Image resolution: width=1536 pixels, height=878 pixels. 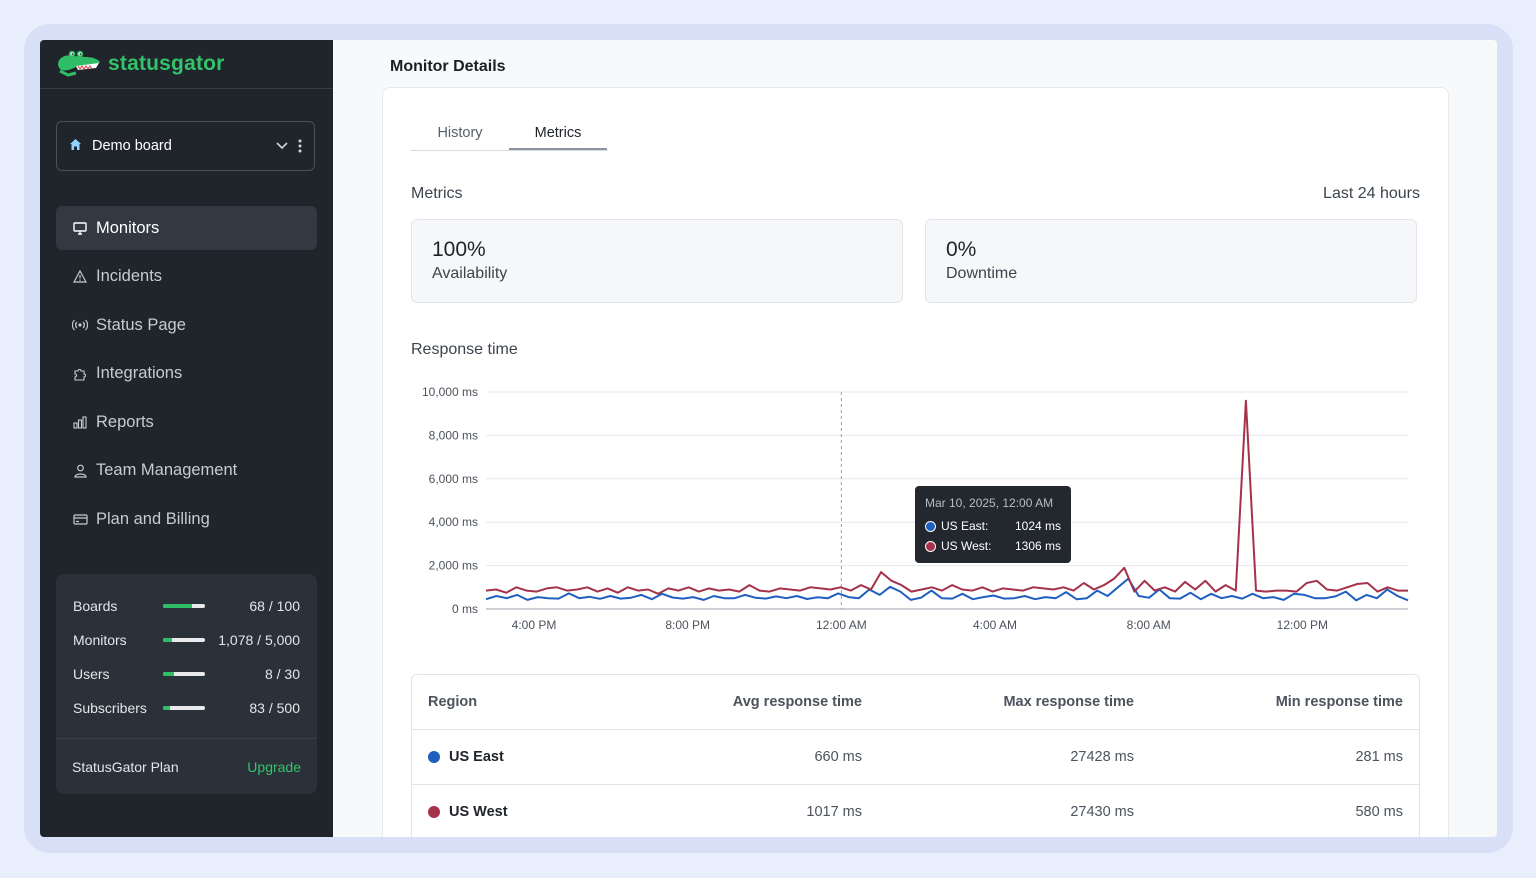 I want to click on header-avg: Avg response time, so click(x=797, y=702).